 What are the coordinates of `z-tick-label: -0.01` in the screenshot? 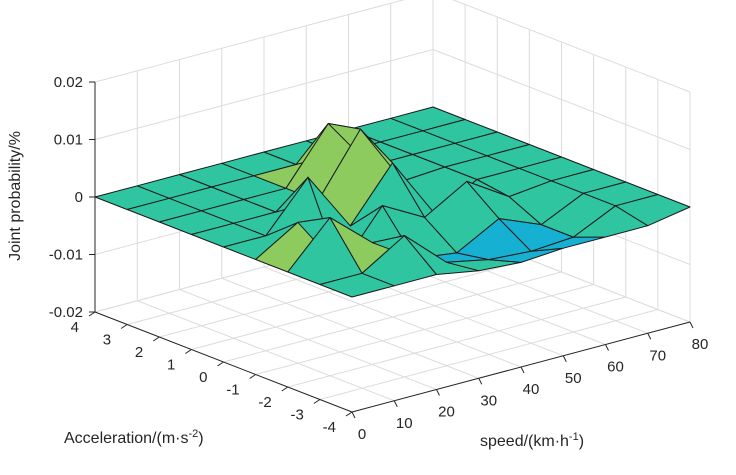 It's located at (66, 255).